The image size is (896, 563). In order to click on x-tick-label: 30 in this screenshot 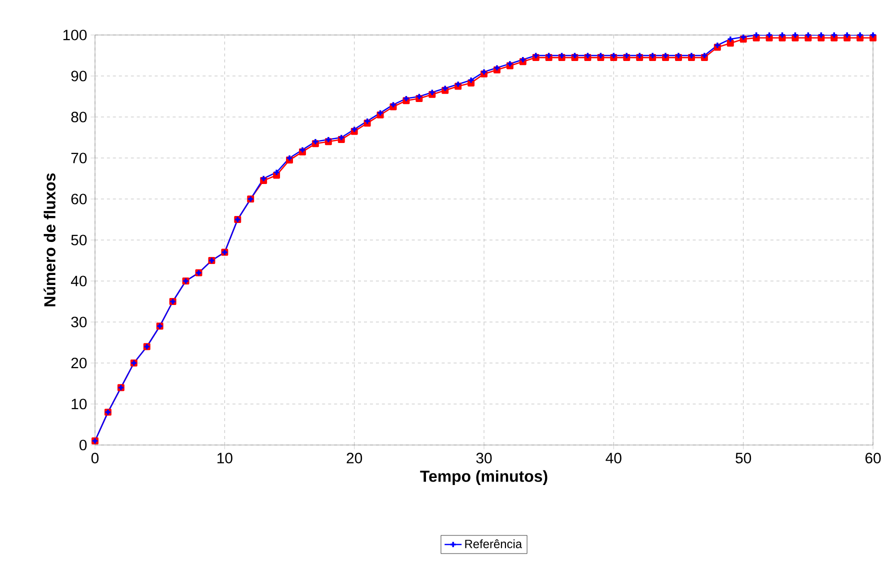, I will do `click(484, 458)`.